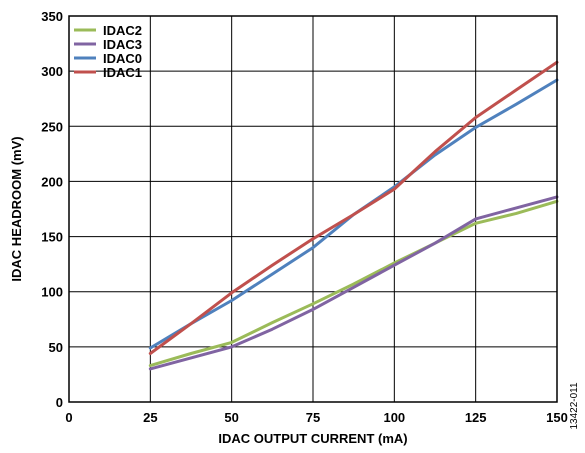 The image size is (585, 453). Describe the element at coordinates (312, 438) in the screenshot. I see `x-axis-title: IDAC OUTPUT CURRENT (mA)` at that location.